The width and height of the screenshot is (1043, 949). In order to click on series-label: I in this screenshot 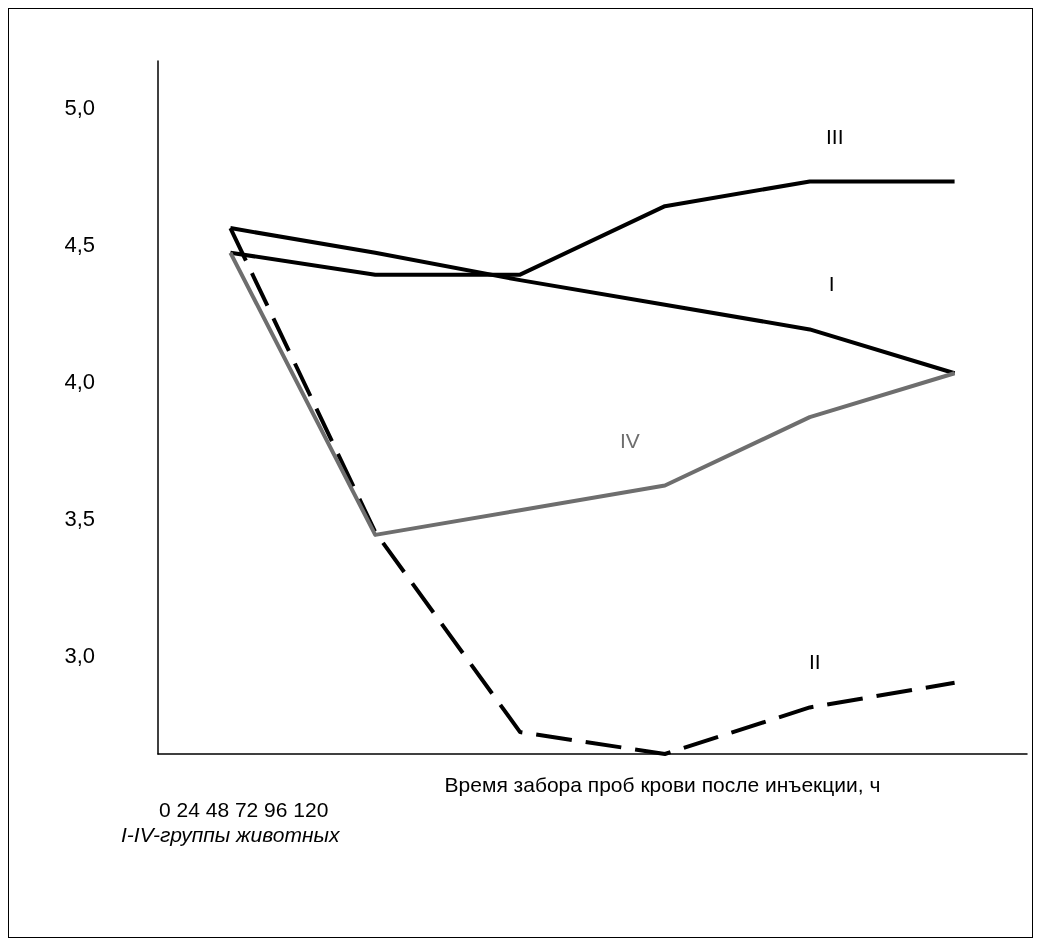, I will do `click(831, 284)`.